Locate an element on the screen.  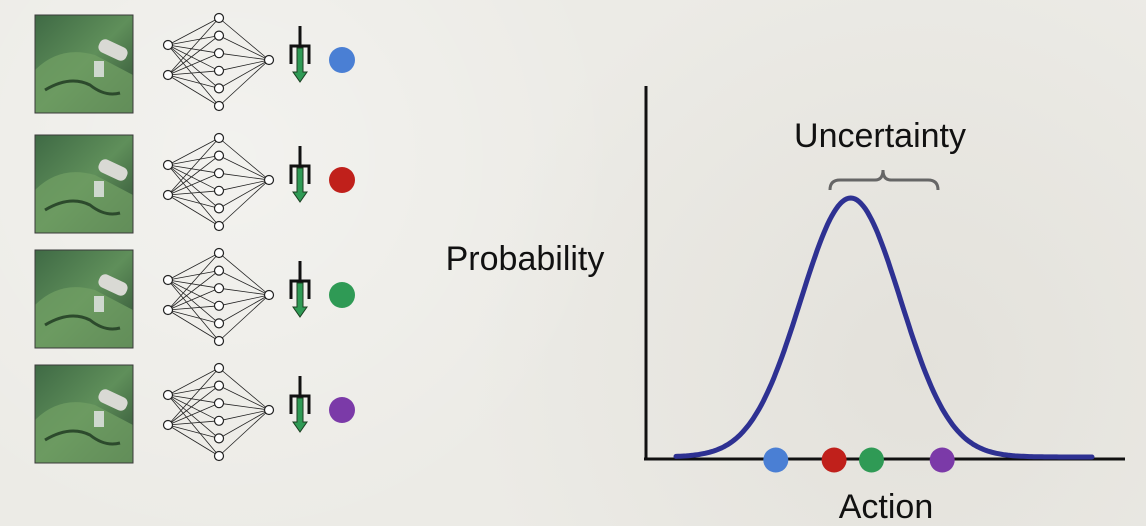
sample-point-red is located at coordinates (834, 460).